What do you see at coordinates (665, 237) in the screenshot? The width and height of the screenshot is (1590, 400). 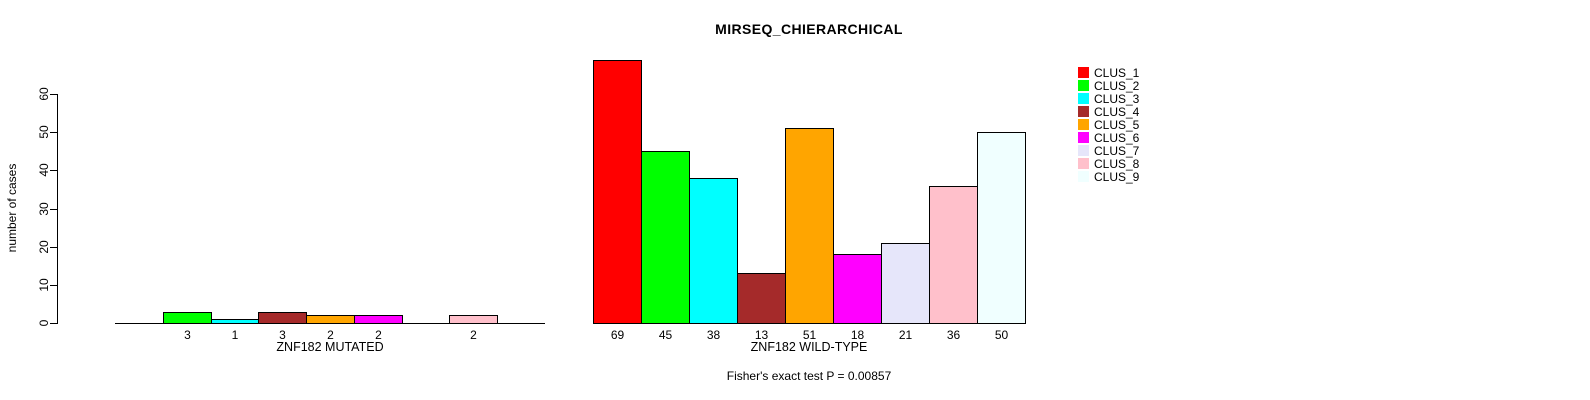 I see `bar-clus_2-panel2` at bounding box center [665, 237].